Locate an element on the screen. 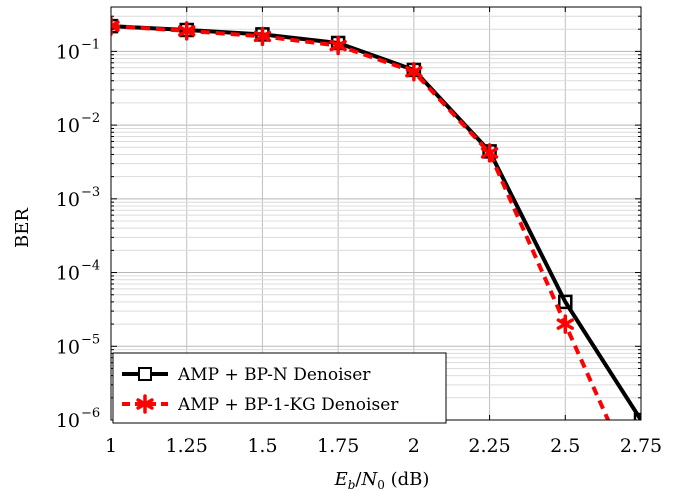 This screenshot has width=677, height=494. legend-marker-bp-1-kg is located at coordinates (145, 404).